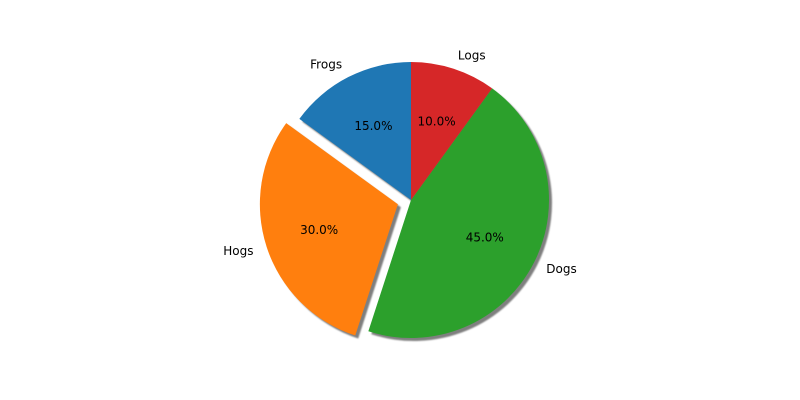 This screenshot has width=800, height=400. I want to click on pie-slice-hogs, so click(328, 229).